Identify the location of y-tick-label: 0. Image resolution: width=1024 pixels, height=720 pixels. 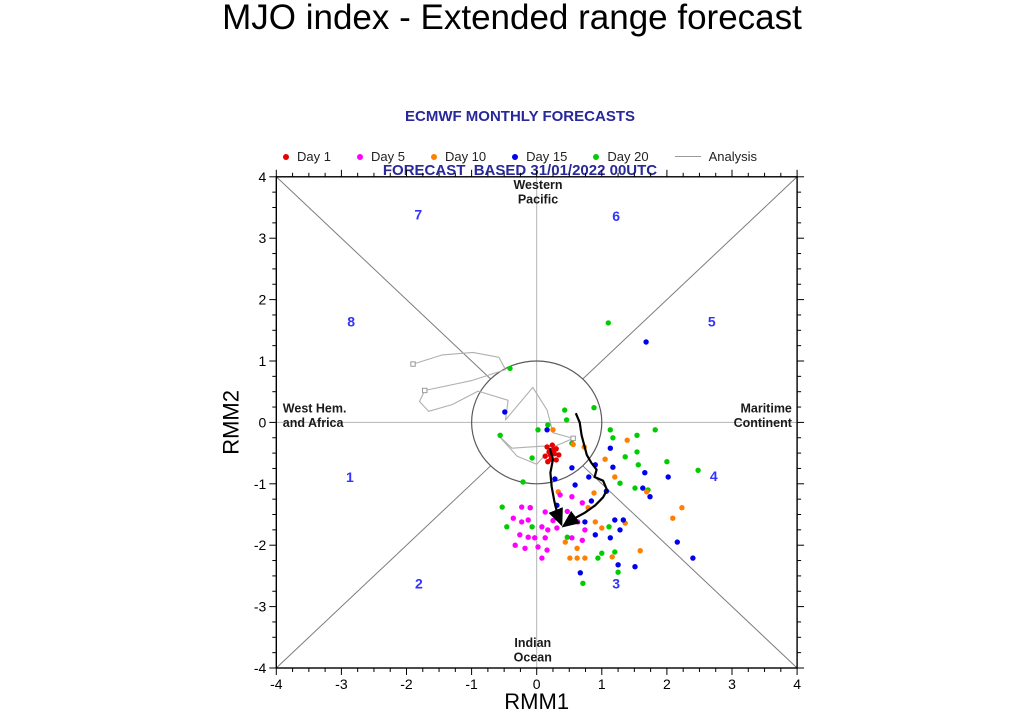
(263, 422).